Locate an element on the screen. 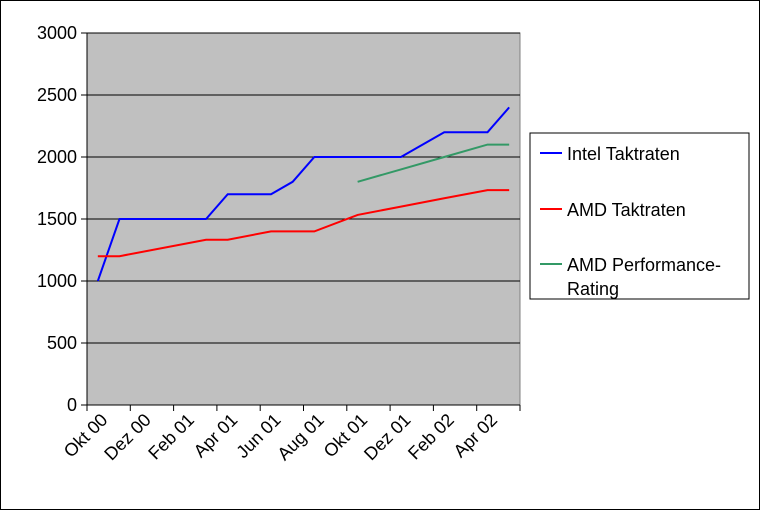 Image resolution: width=760 pixels, height=510 pixels. x-tick-label: Apr 01 is located at coordinates (216, 436).